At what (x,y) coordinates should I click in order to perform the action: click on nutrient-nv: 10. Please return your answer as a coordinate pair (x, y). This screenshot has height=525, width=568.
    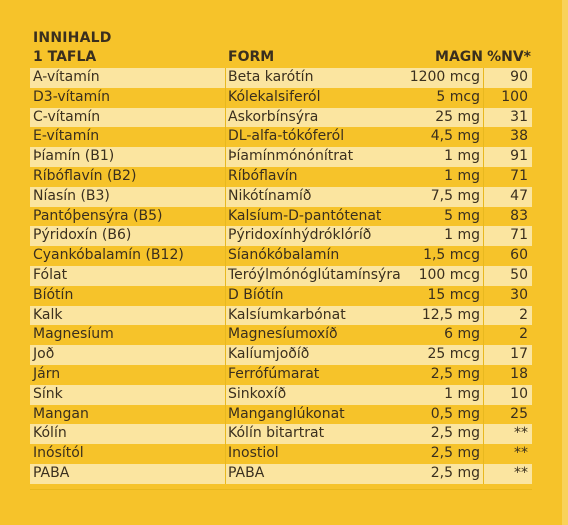
    Looking at the image, I should click on (519, 393).